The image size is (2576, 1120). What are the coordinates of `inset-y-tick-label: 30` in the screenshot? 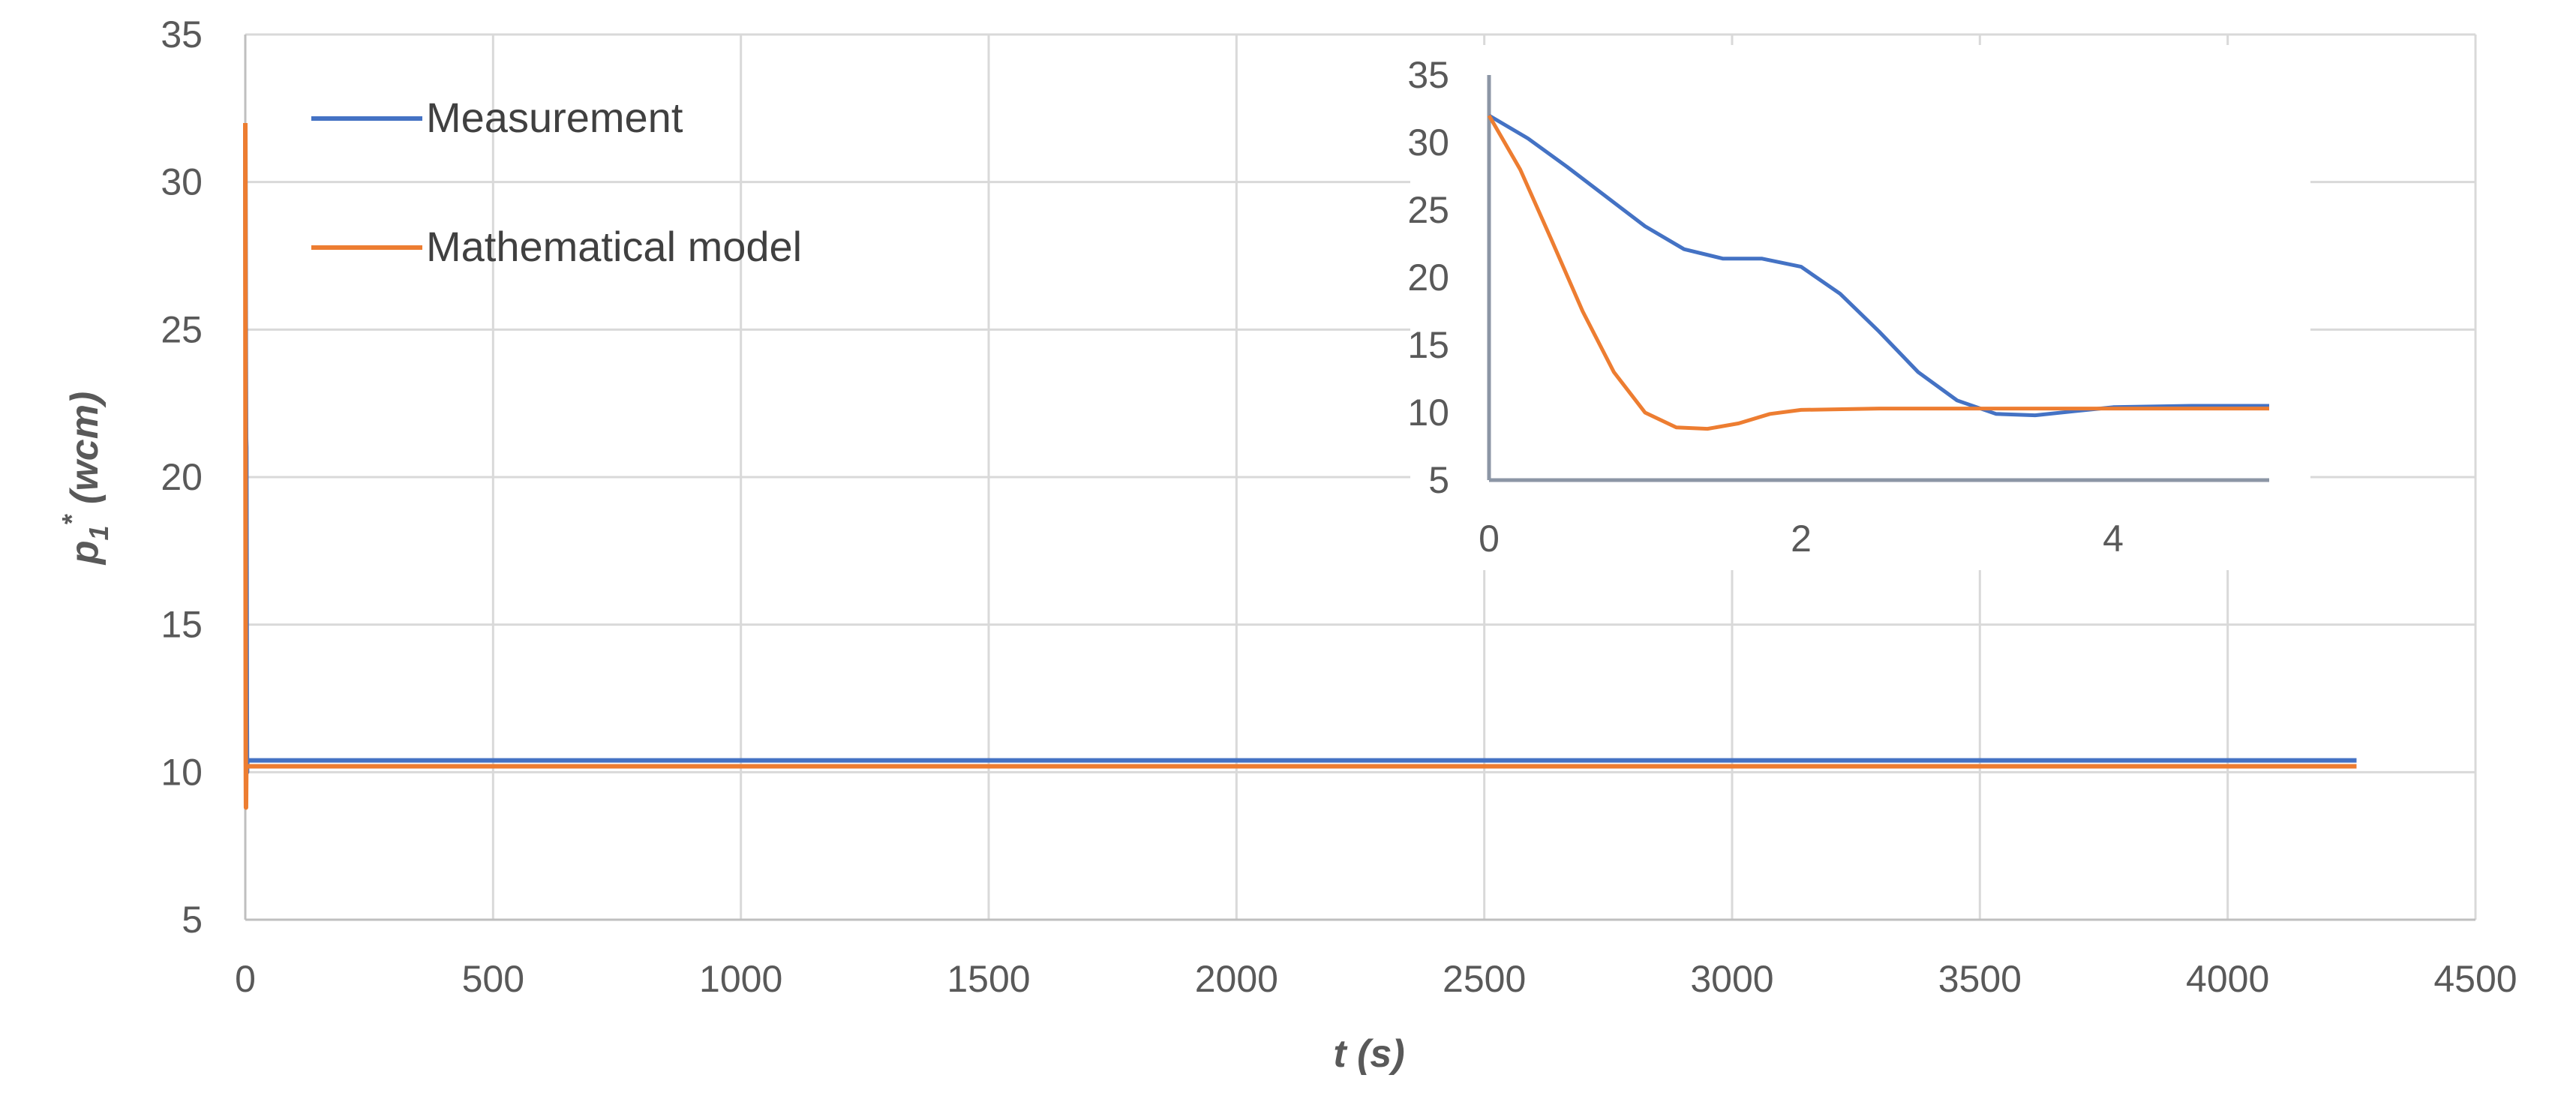 It's located at (1428, 143).